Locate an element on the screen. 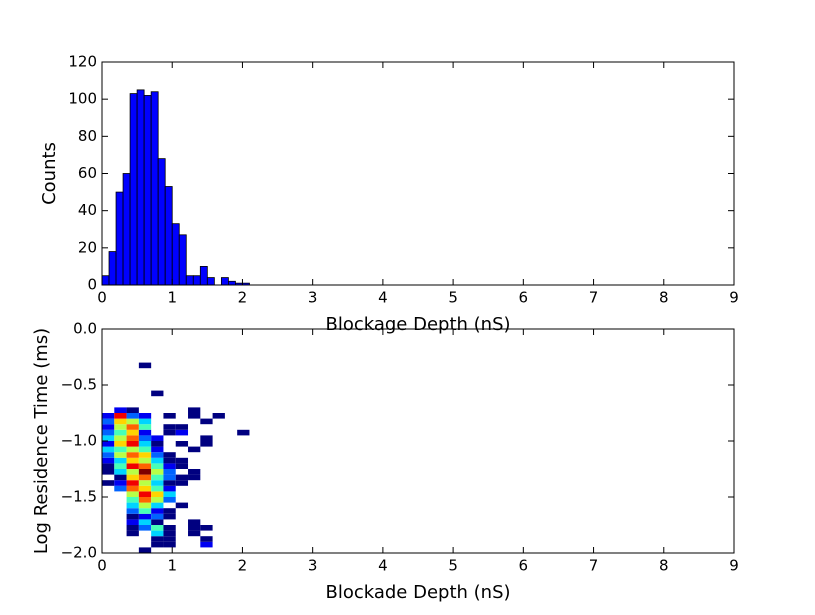 The height and width of the screenshot is (615, 815). x-tick-label: 6 is located at coordinates (524, 566).